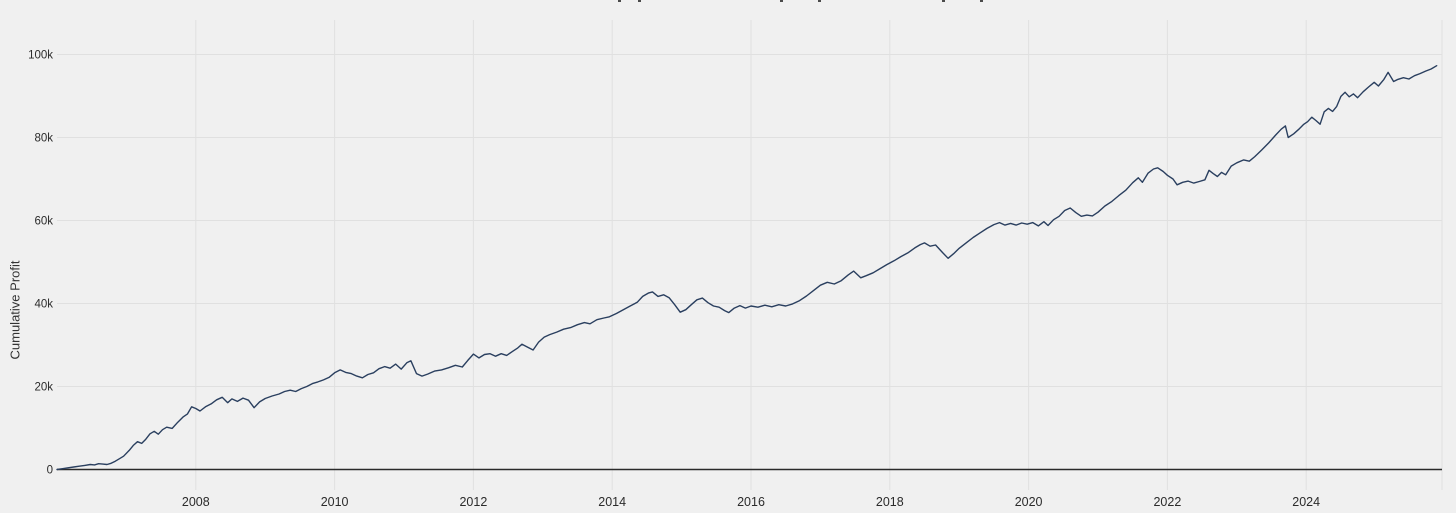  I want to click on x-tick-label: 2016, so click(751, 502).